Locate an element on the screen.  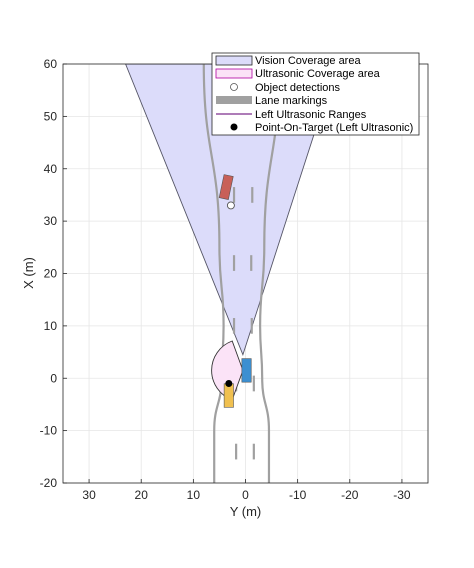
x-tick-label: -10 is located at coordinates (298, 495).